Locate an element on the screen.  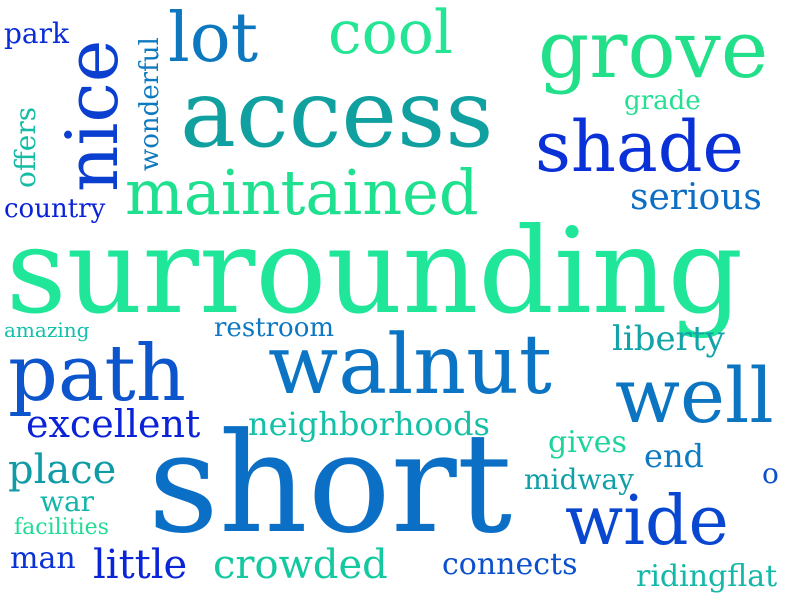
word-country: country is located at coordinates (55, 209).